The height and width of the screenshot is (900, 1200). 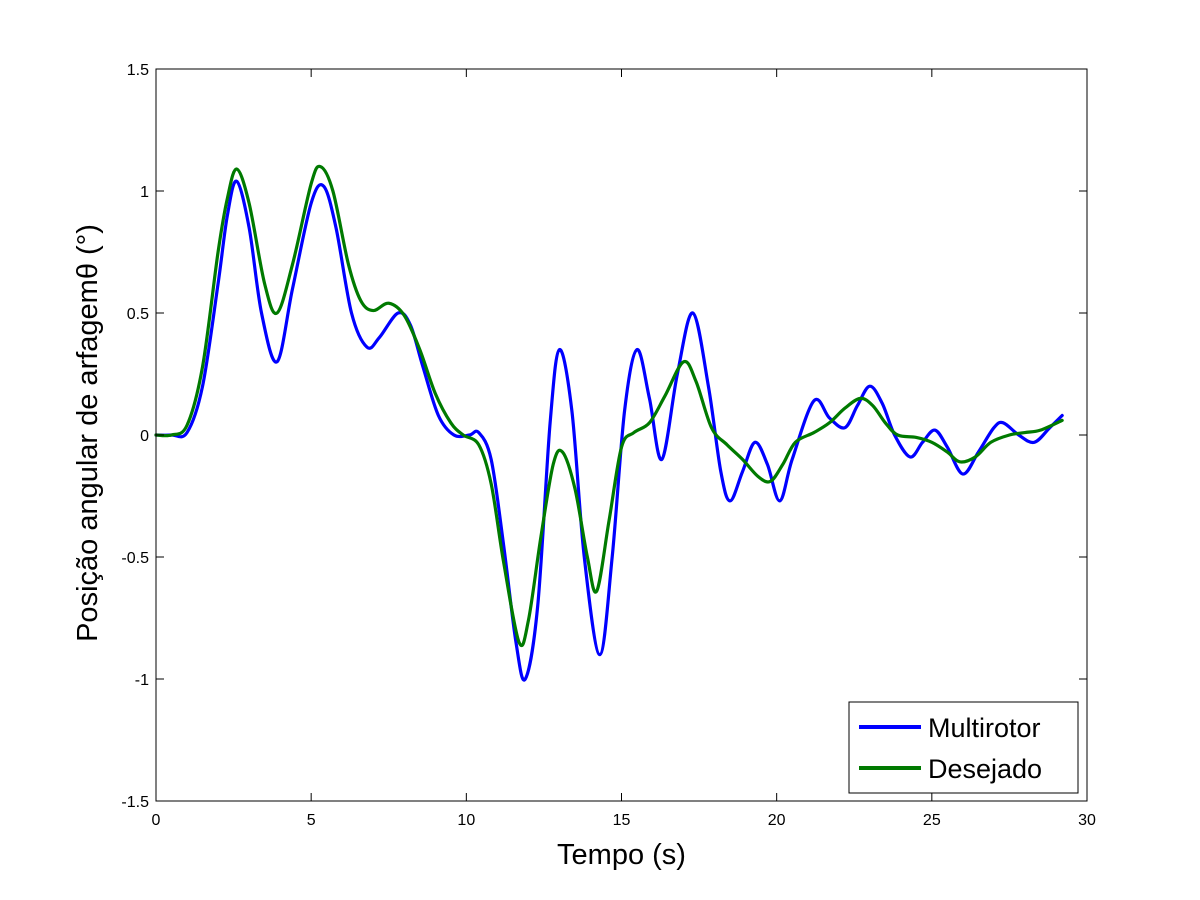 I want to click on legend-label-desejado: Desejado, so click(x=985, y=769).